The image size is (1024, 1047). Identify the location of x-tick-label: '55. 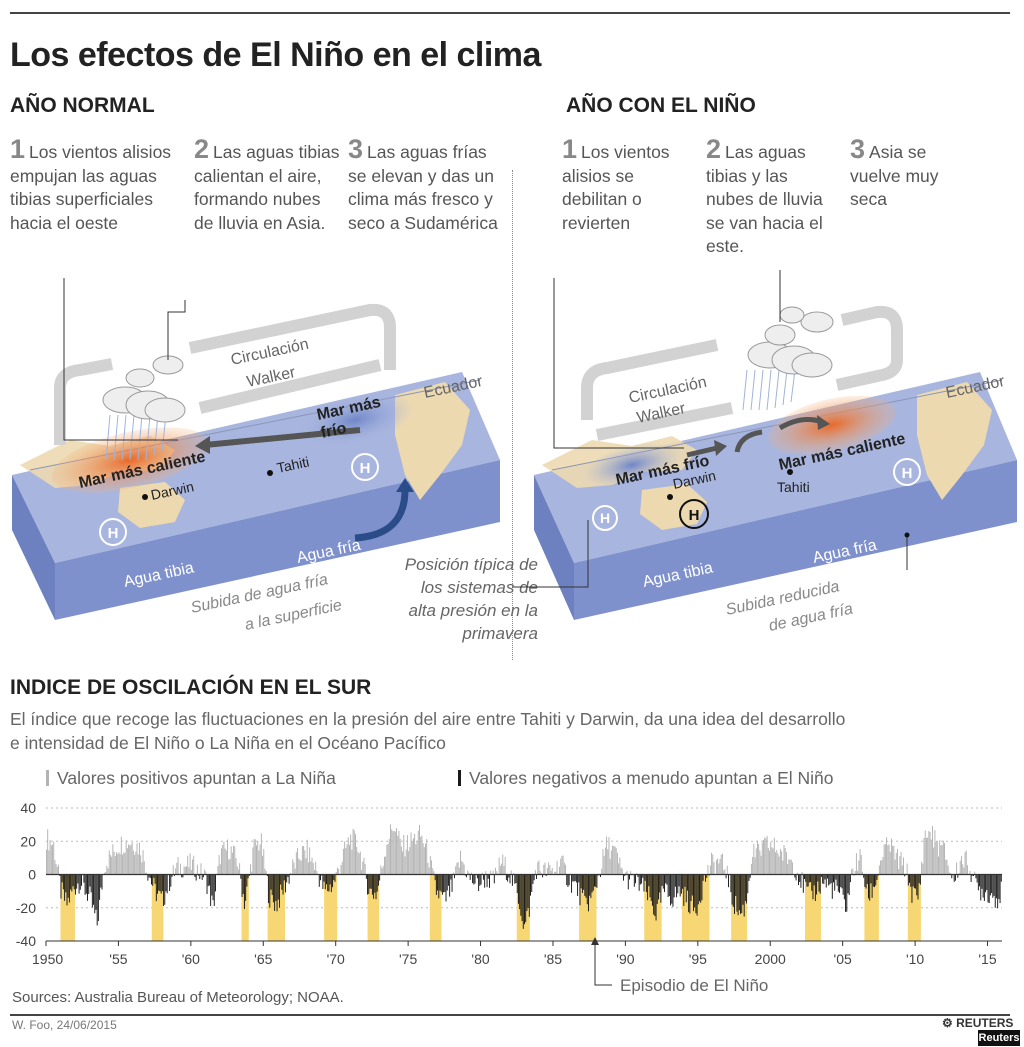
(118, 959).